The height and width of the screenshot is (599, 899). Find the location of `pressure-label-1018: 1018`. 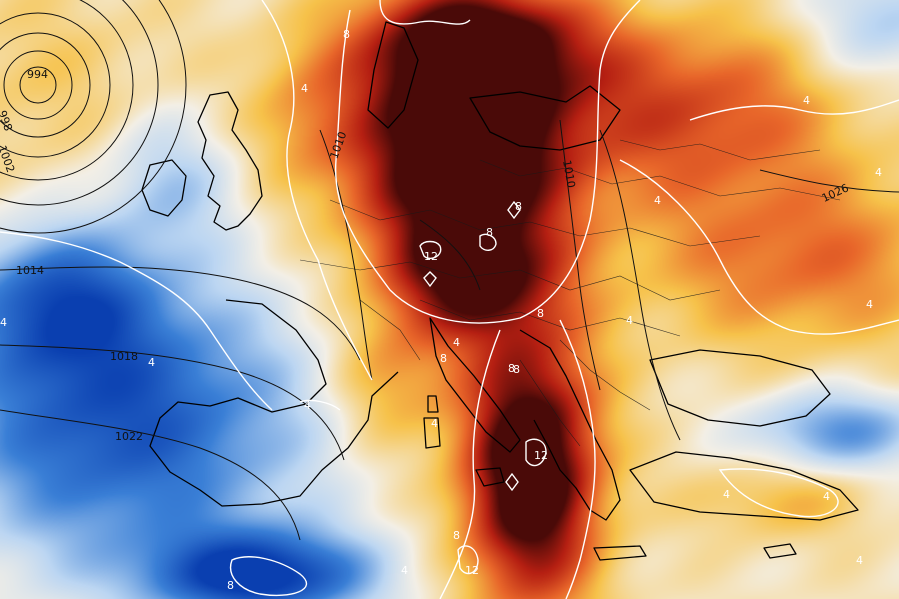

pressure-label-1018: 1018 is located at coordinates (124, 356).